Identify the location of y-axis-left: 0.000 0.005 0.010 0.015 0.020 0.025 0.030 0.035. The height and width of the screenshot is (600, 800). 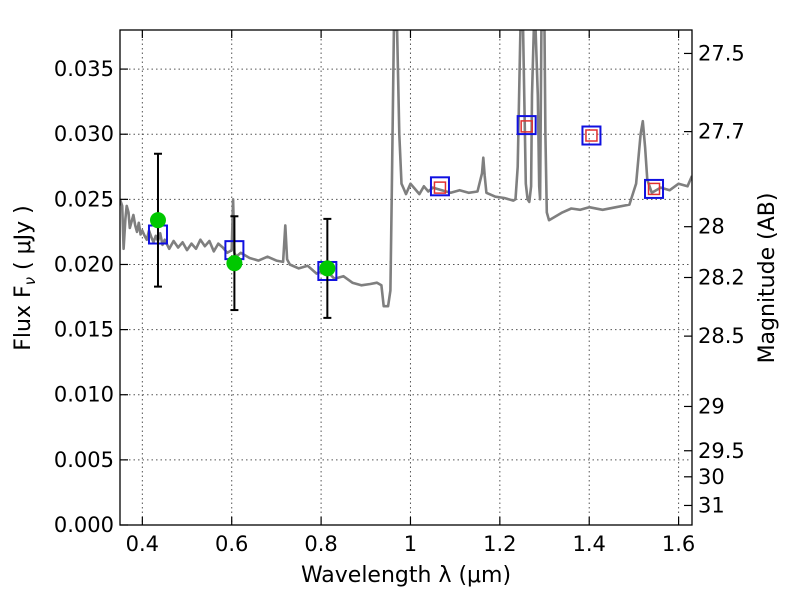
(91, 297).